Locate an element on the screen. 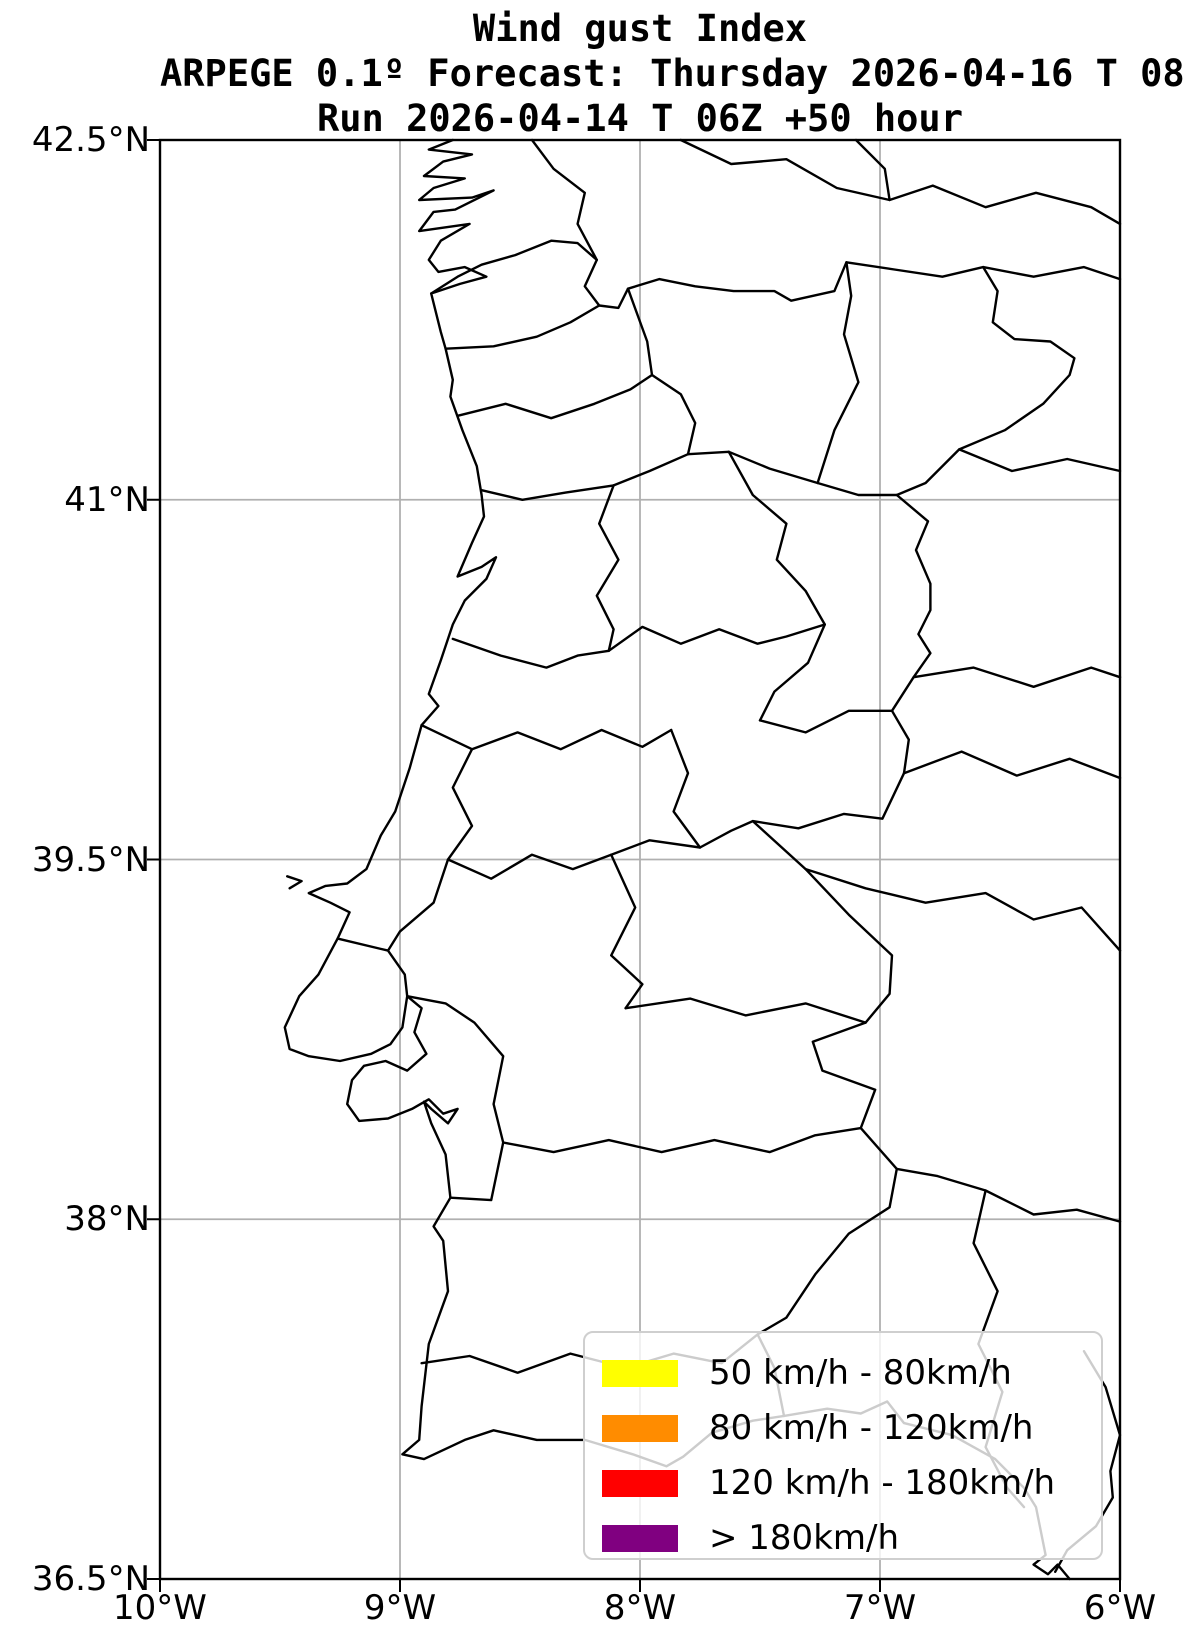 The height and width of the screenshot is (1646, 1186). y-tick-label: 36.5°N is located at coordinates (90, 1579).